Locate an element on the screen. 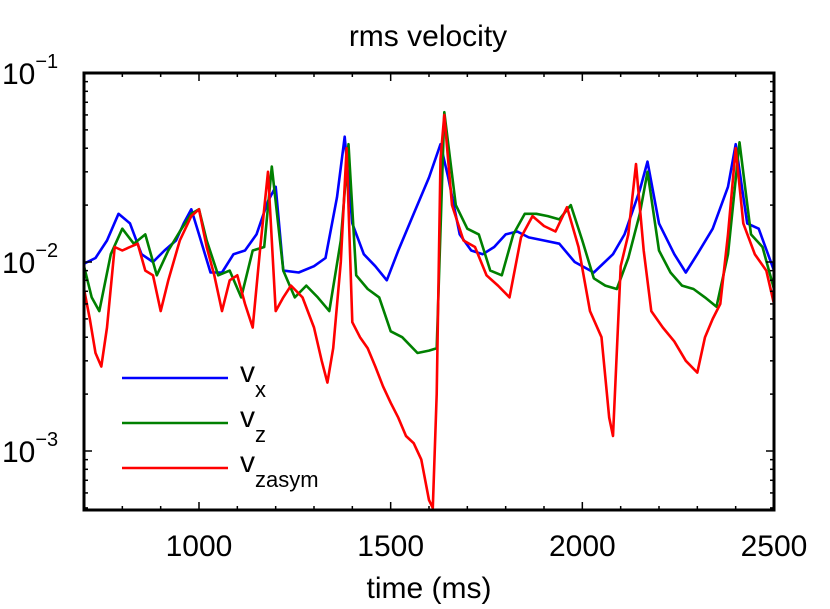  y-tick-label: 10⁻¹ is located at coordinates (30, 71).